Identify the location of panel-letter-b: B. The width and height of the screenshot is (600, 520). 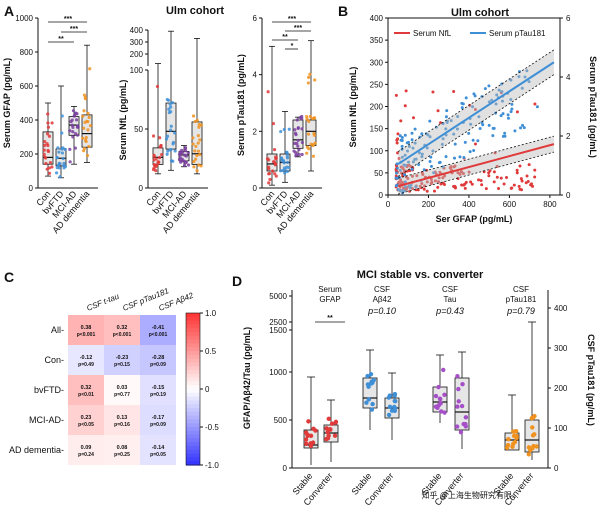
(343, 11).